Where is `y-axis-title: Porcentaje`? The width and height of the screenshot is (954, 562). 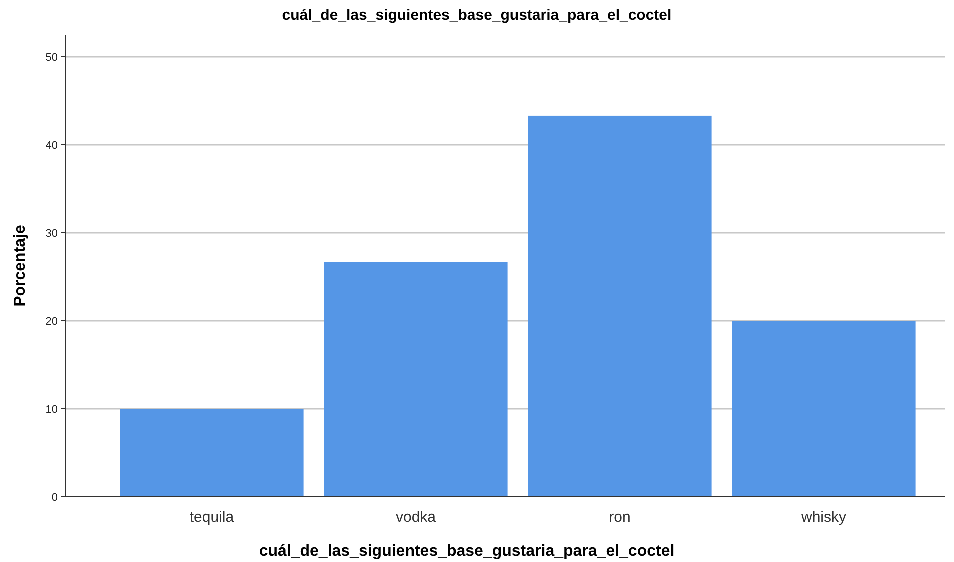
y-axis-title: Porcentaje is located at coordinates (20, 265).